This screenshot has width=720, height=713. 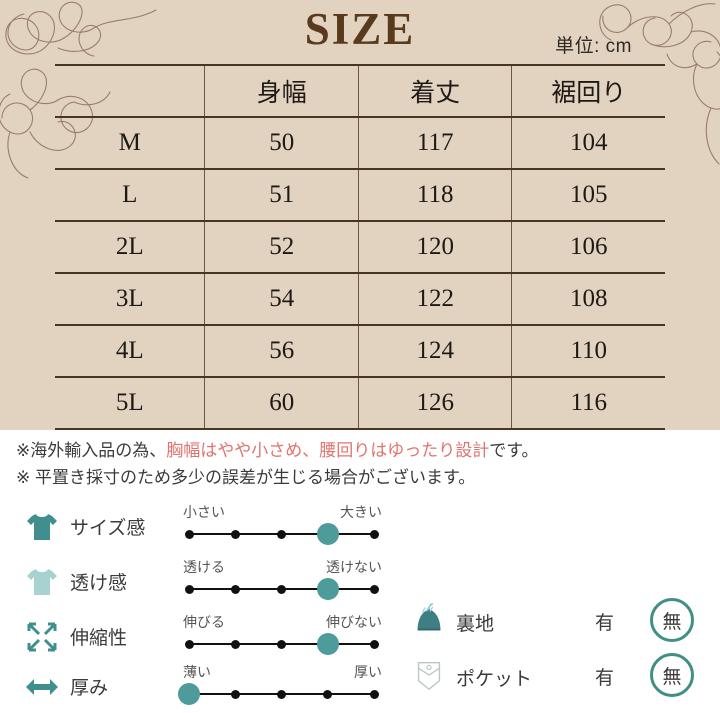 I want to click on feature-option-no-lining: 無, so click(x=672, y=620).